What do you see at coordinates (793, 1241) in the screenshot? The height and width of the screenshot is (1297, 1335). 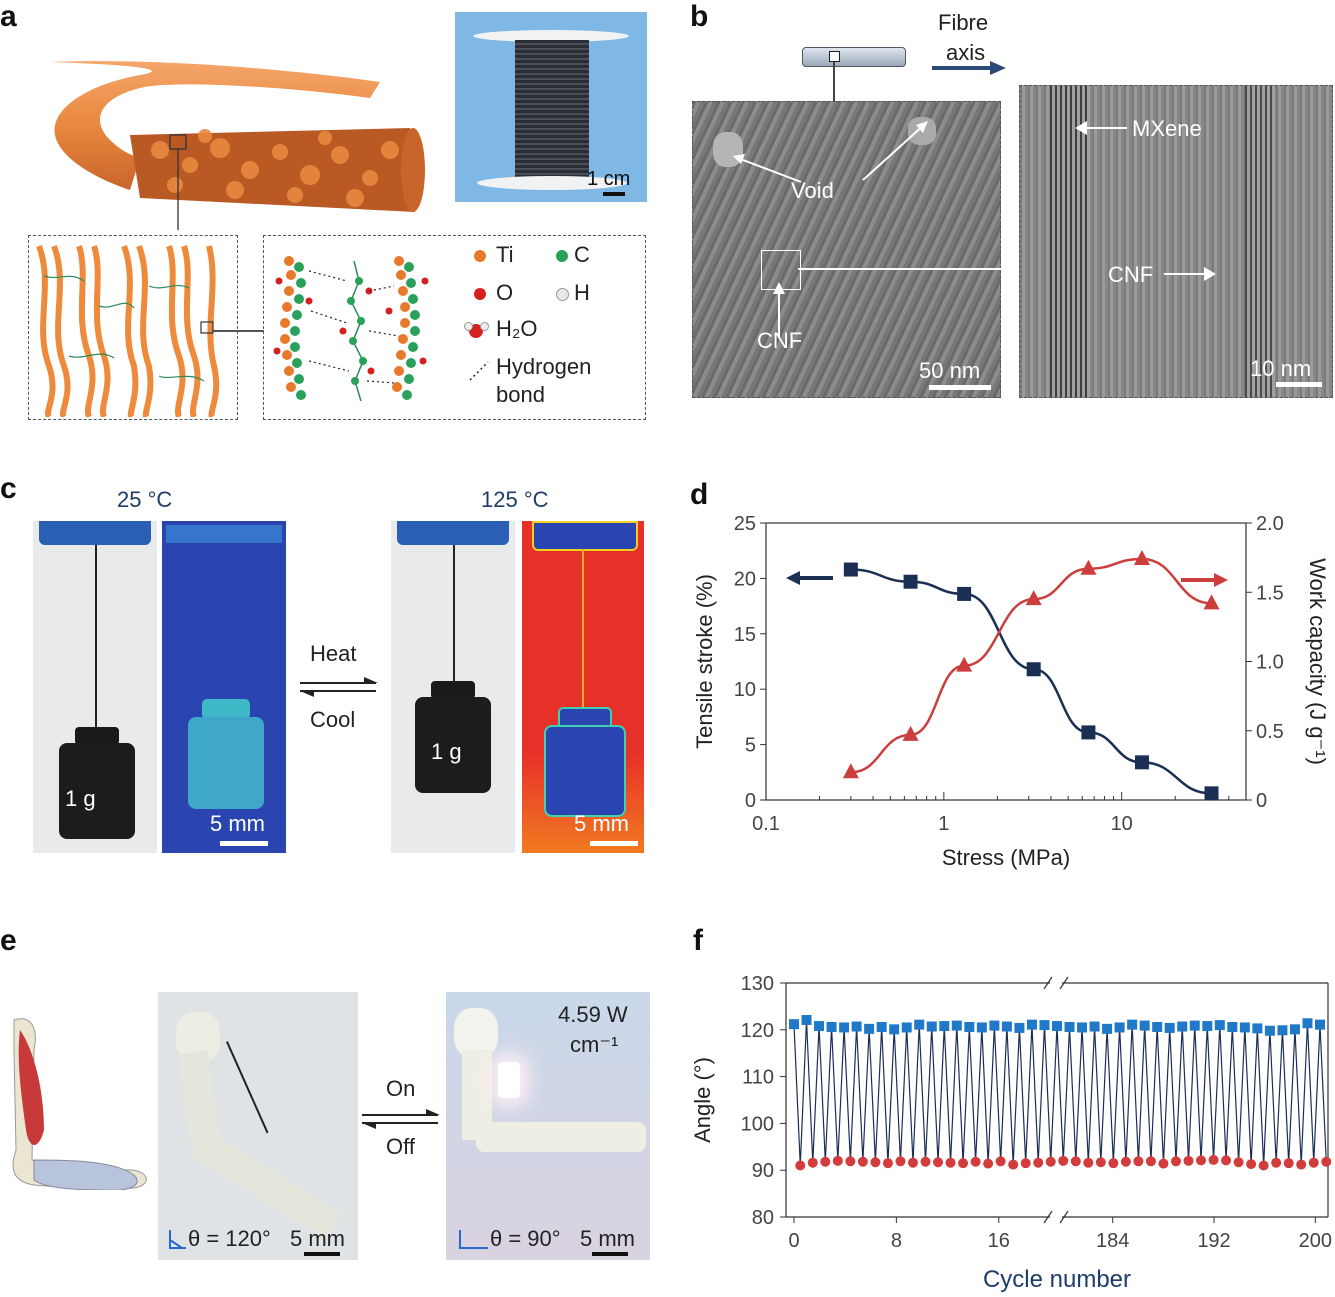 I see `x-tick-label: 0` at bounding box center [793, 1241].